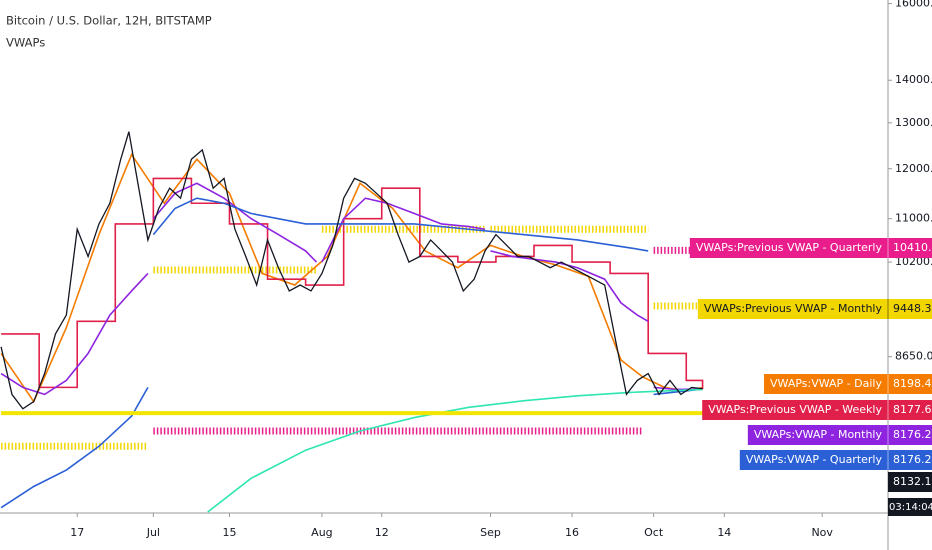 Image resolution: width=932 pixels, height=550 pixels. I want to click on legend-name: VWAPs:VWAP - Quarterly, so click(814, 459).